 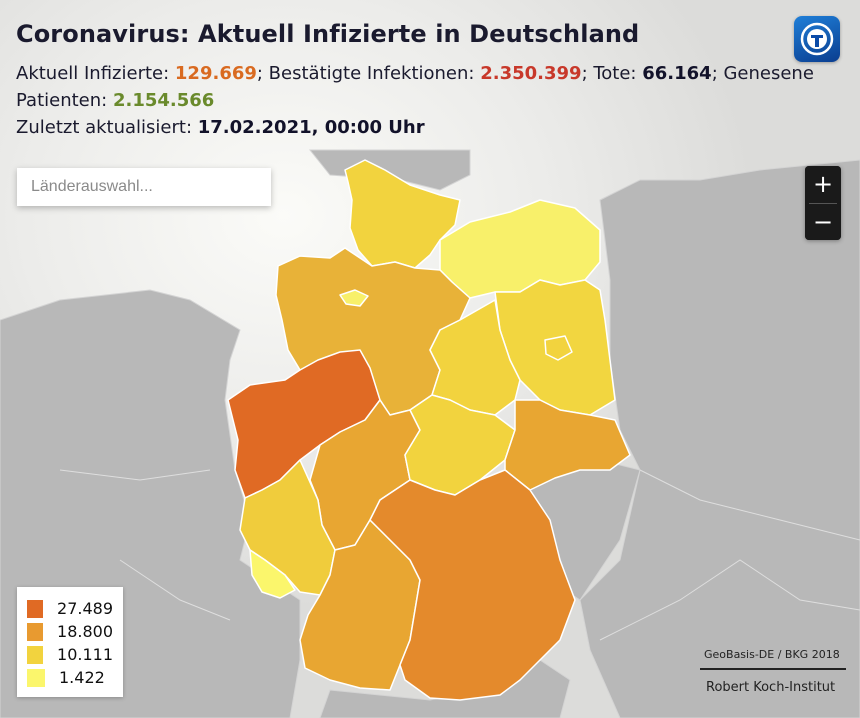 What do you see at coordinates (368, 73) in the screenshot?
I see `confirmed-label: ; Bestätigte Infektionen:` at bounding box center [368, 73].